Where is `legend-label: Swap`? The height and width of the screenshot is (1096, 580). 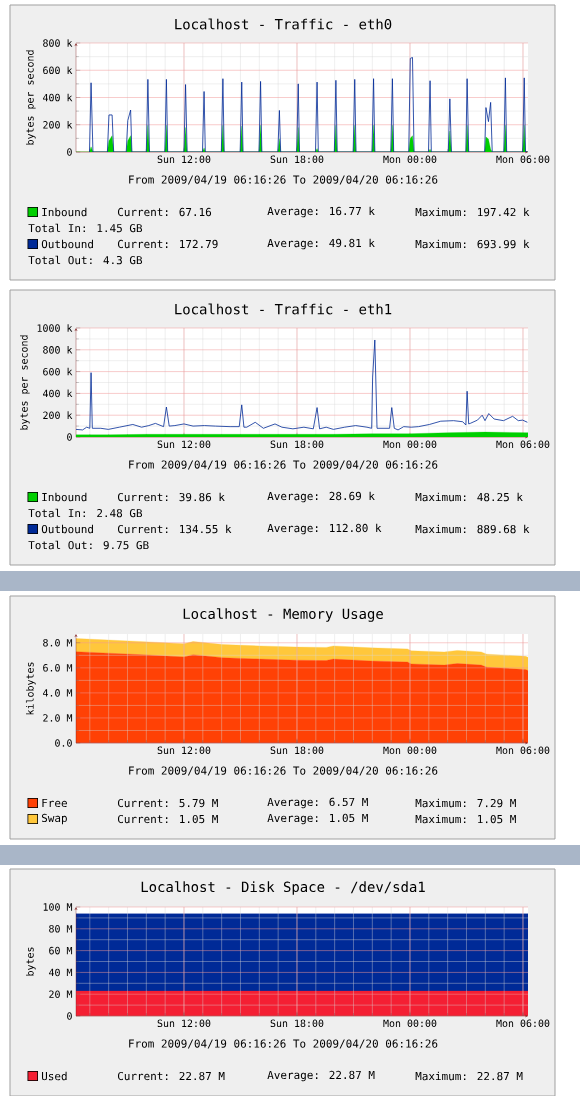 legend-label: Swap is located at coordinates (54, 819).